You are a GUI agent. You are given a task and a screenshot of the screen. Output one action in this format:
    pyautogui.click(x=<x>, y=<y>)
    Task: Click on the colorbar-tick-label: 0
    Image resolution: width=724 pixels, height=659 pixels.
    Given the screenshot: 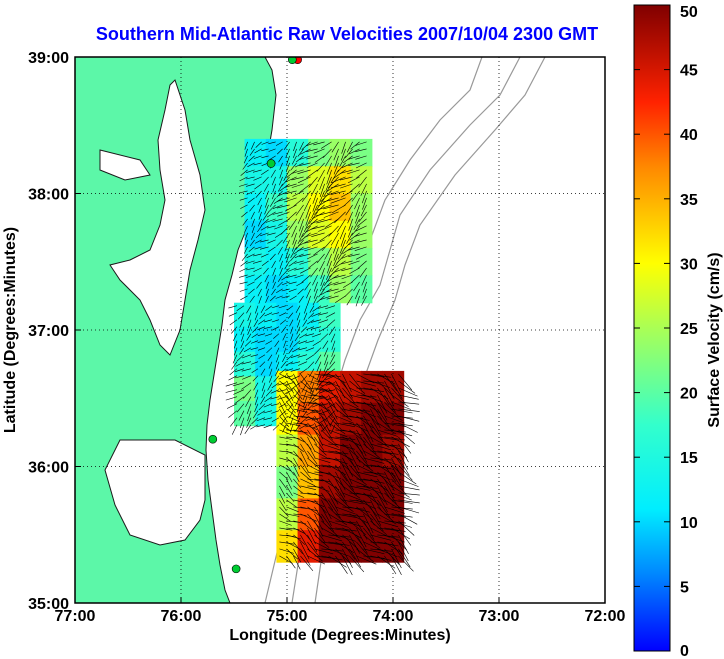 What is the action you would take?
    pyautogui.click(x=684, y=651)
    